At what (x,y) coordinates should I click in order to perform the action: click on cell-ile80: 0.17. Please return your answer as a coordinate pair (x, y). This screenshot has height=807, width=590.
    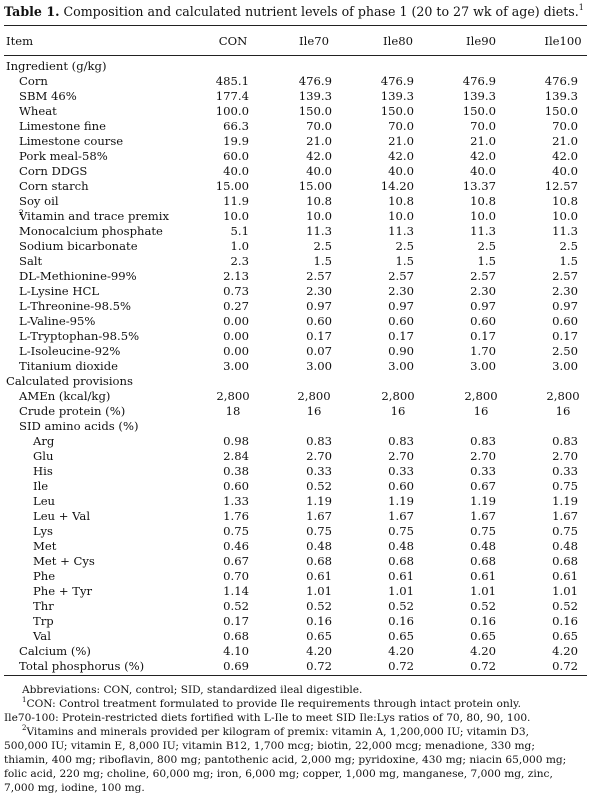
    Looking at the image, I should click on (401, 336).